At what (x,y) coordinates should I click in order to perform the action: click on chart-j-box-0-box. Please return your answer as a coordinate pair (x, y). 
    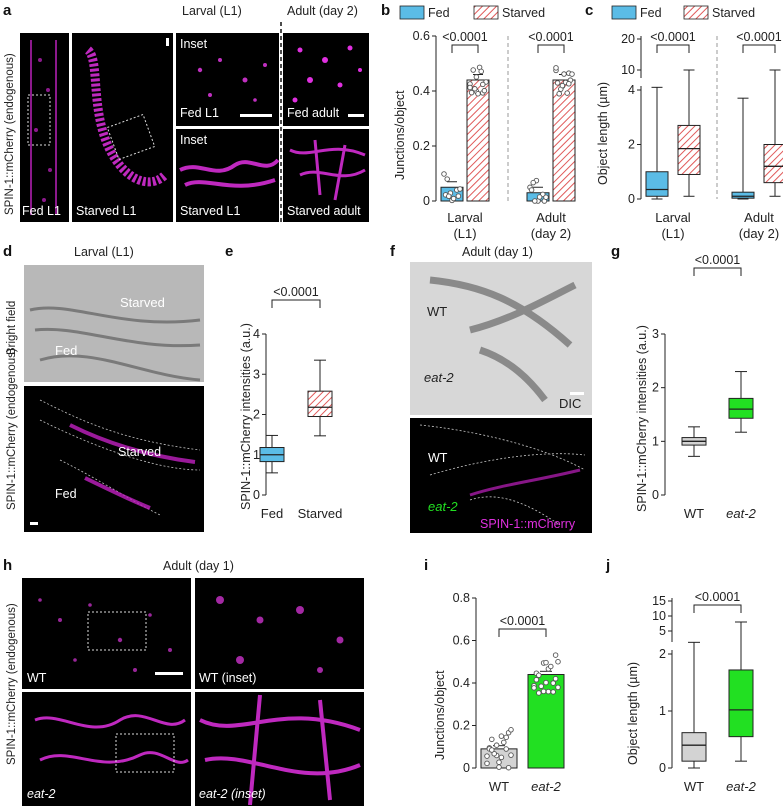
    Looking at the image, I should click on (694, 747).